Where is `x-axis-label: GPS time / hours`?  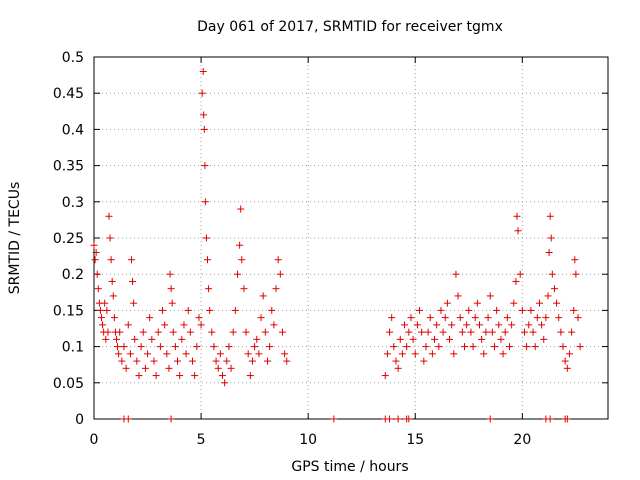 x-axis-label: GPS time / hours is located at coordinates (349, 467).